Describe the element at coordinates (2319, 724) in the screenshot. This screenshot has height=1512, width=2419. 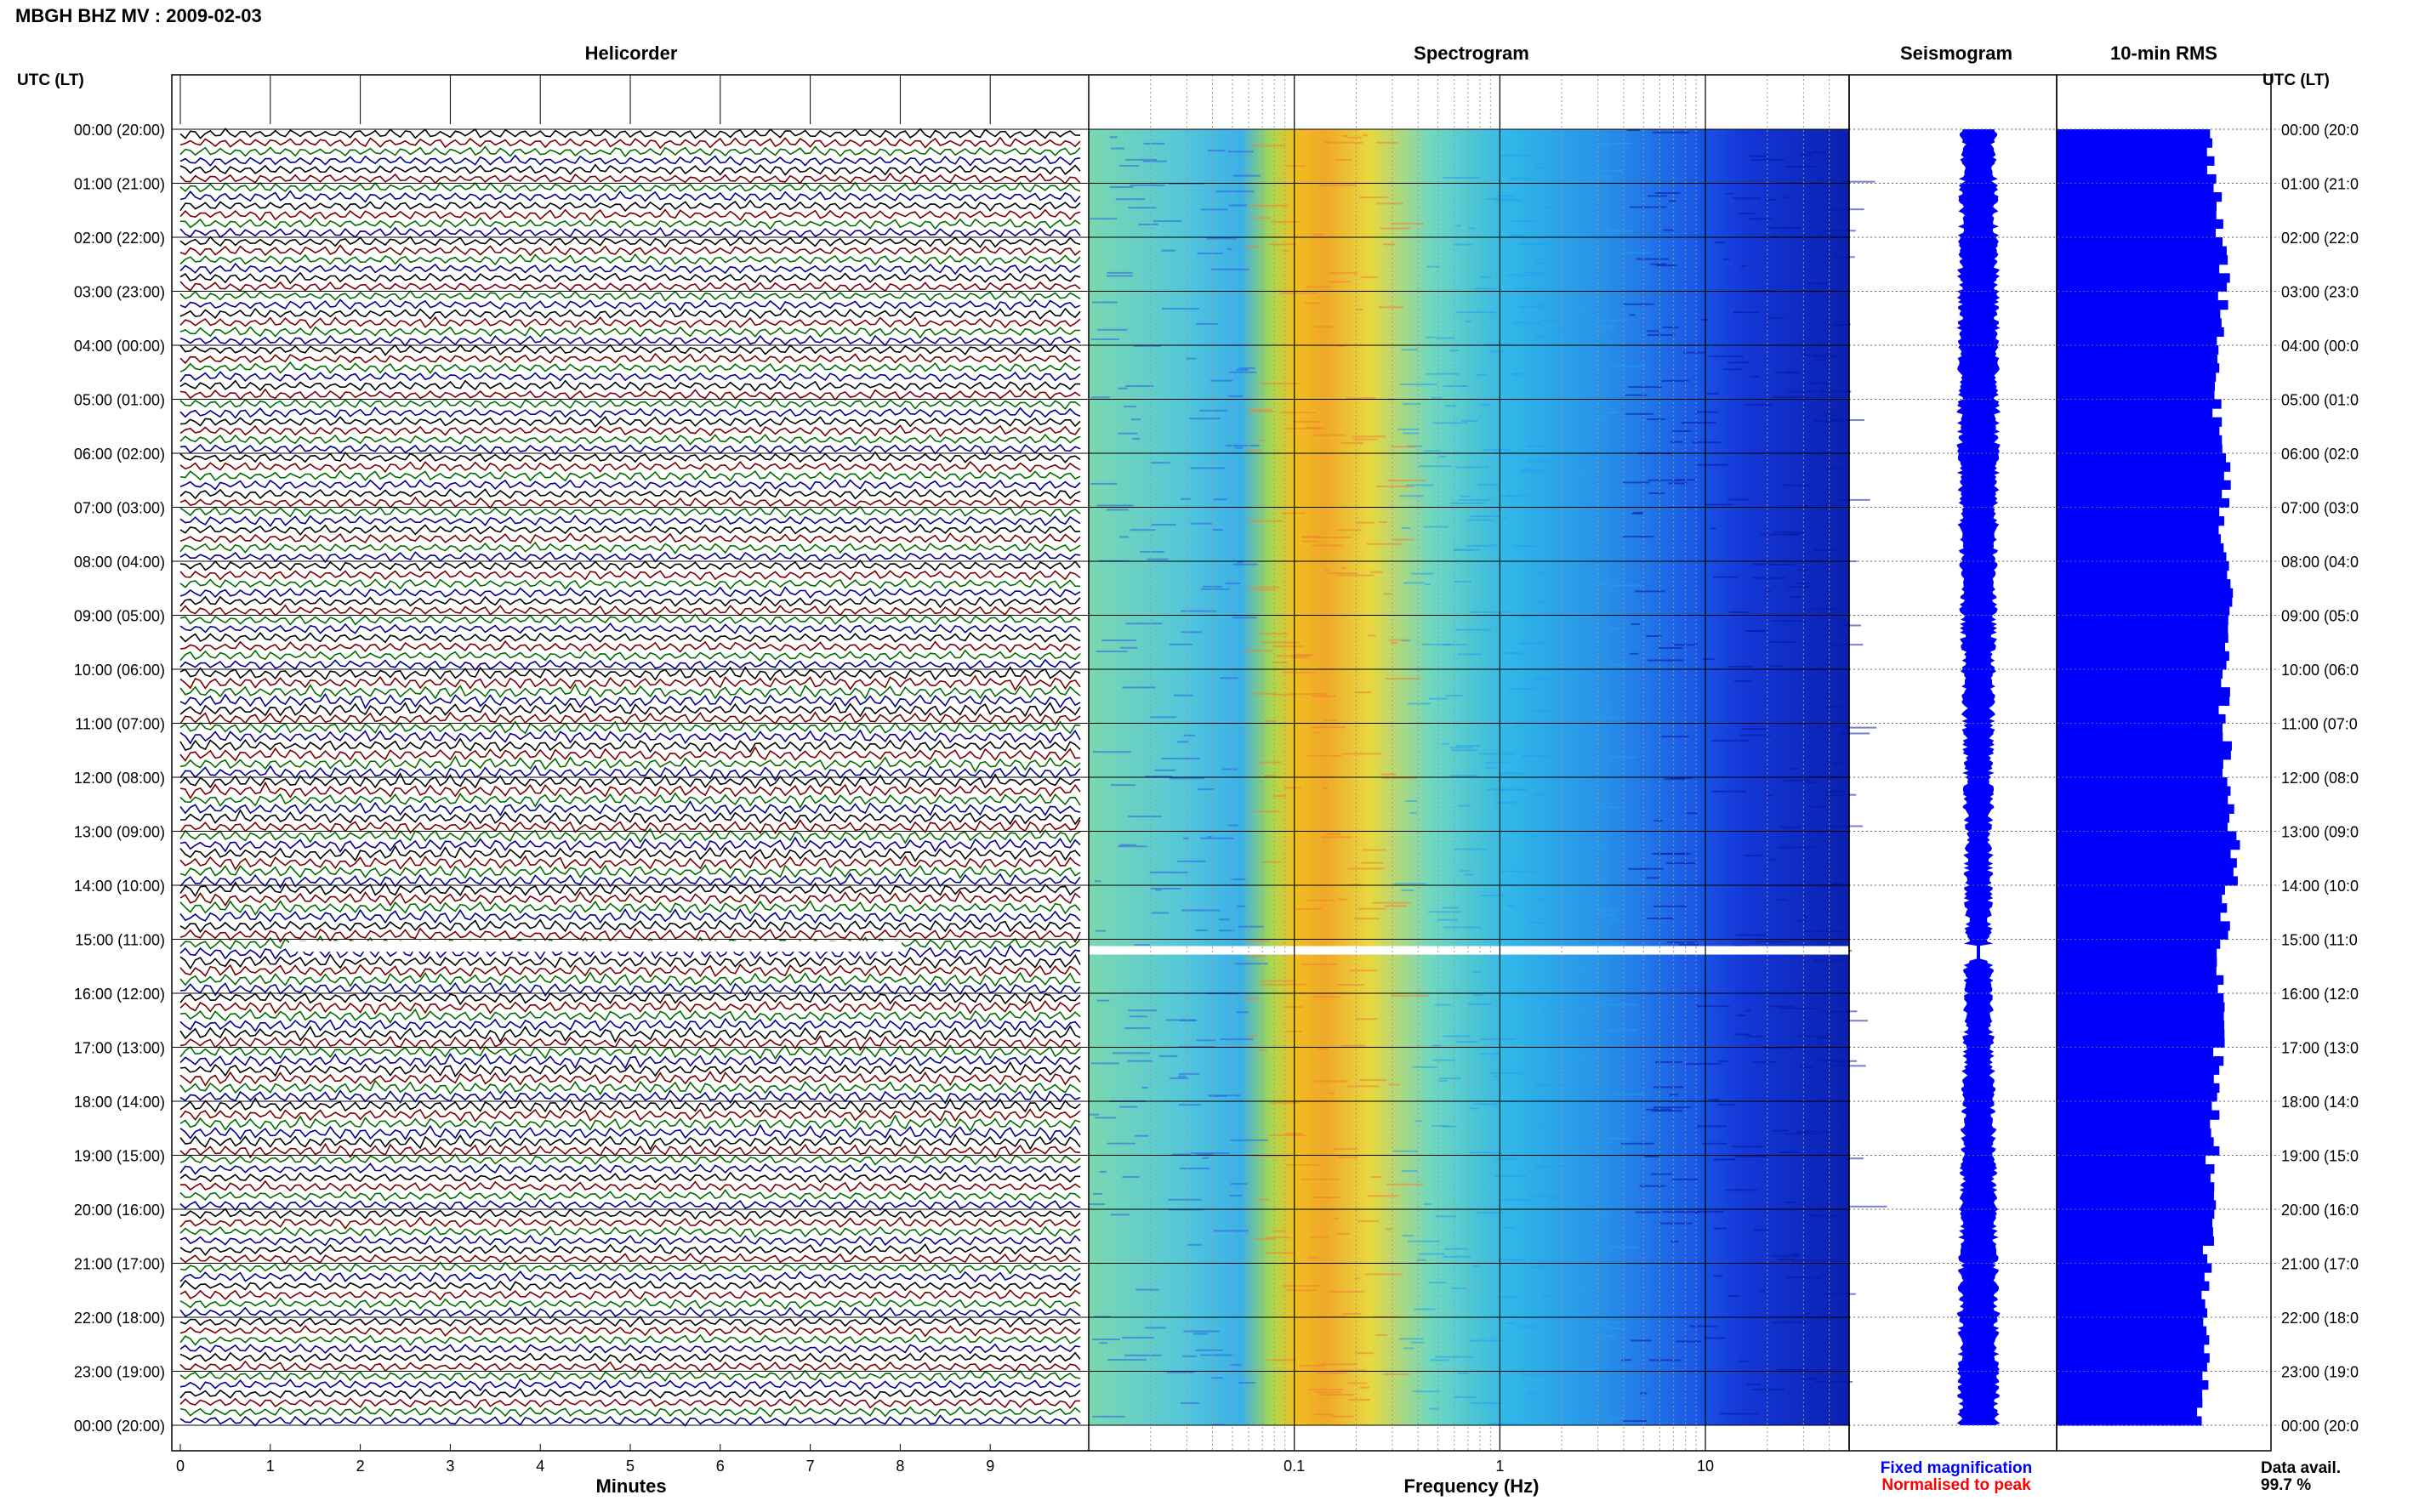
I see `time-label-right: 11:00 (07:0` at that location.